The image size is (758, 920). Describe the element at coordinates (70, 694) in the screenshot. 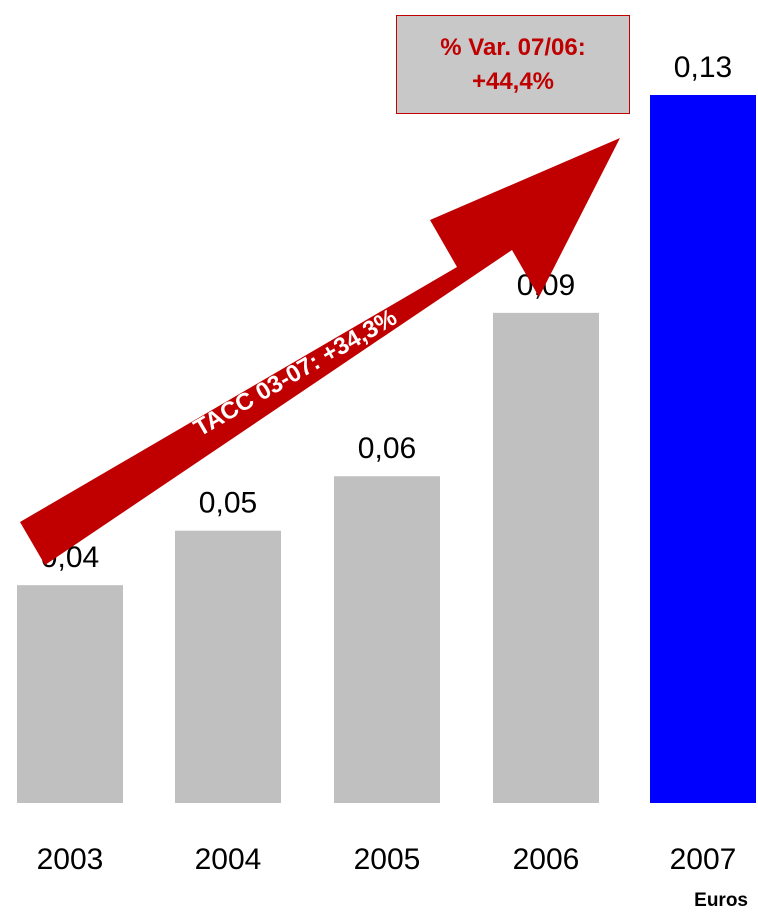

I see `bar-2003` at that location.